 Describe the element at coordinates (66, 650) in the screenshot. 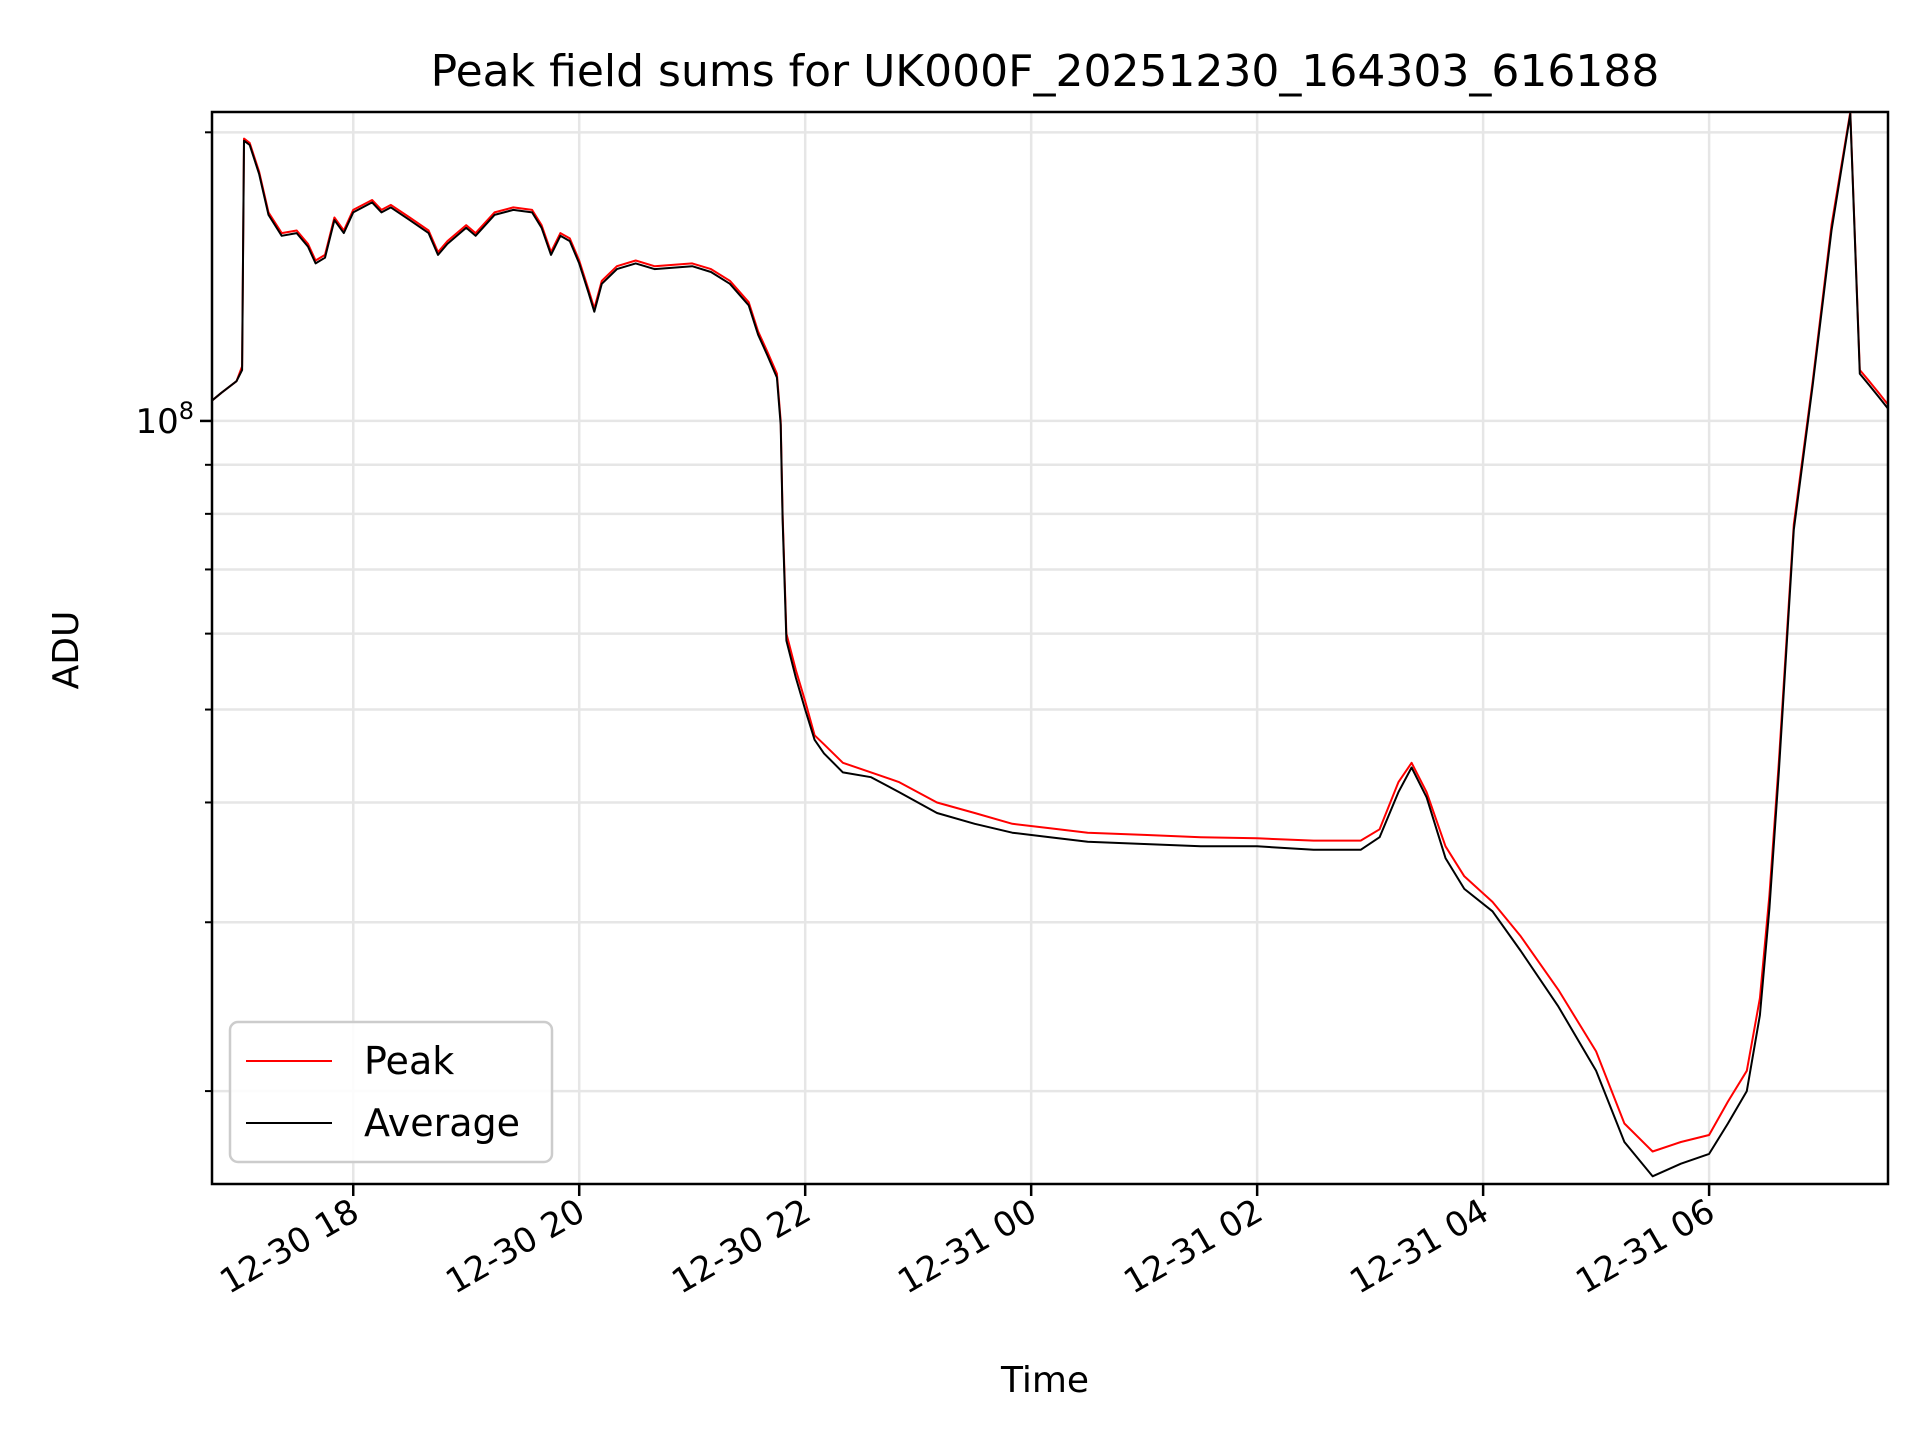

I see `y-axis-label: ADU` at that location.